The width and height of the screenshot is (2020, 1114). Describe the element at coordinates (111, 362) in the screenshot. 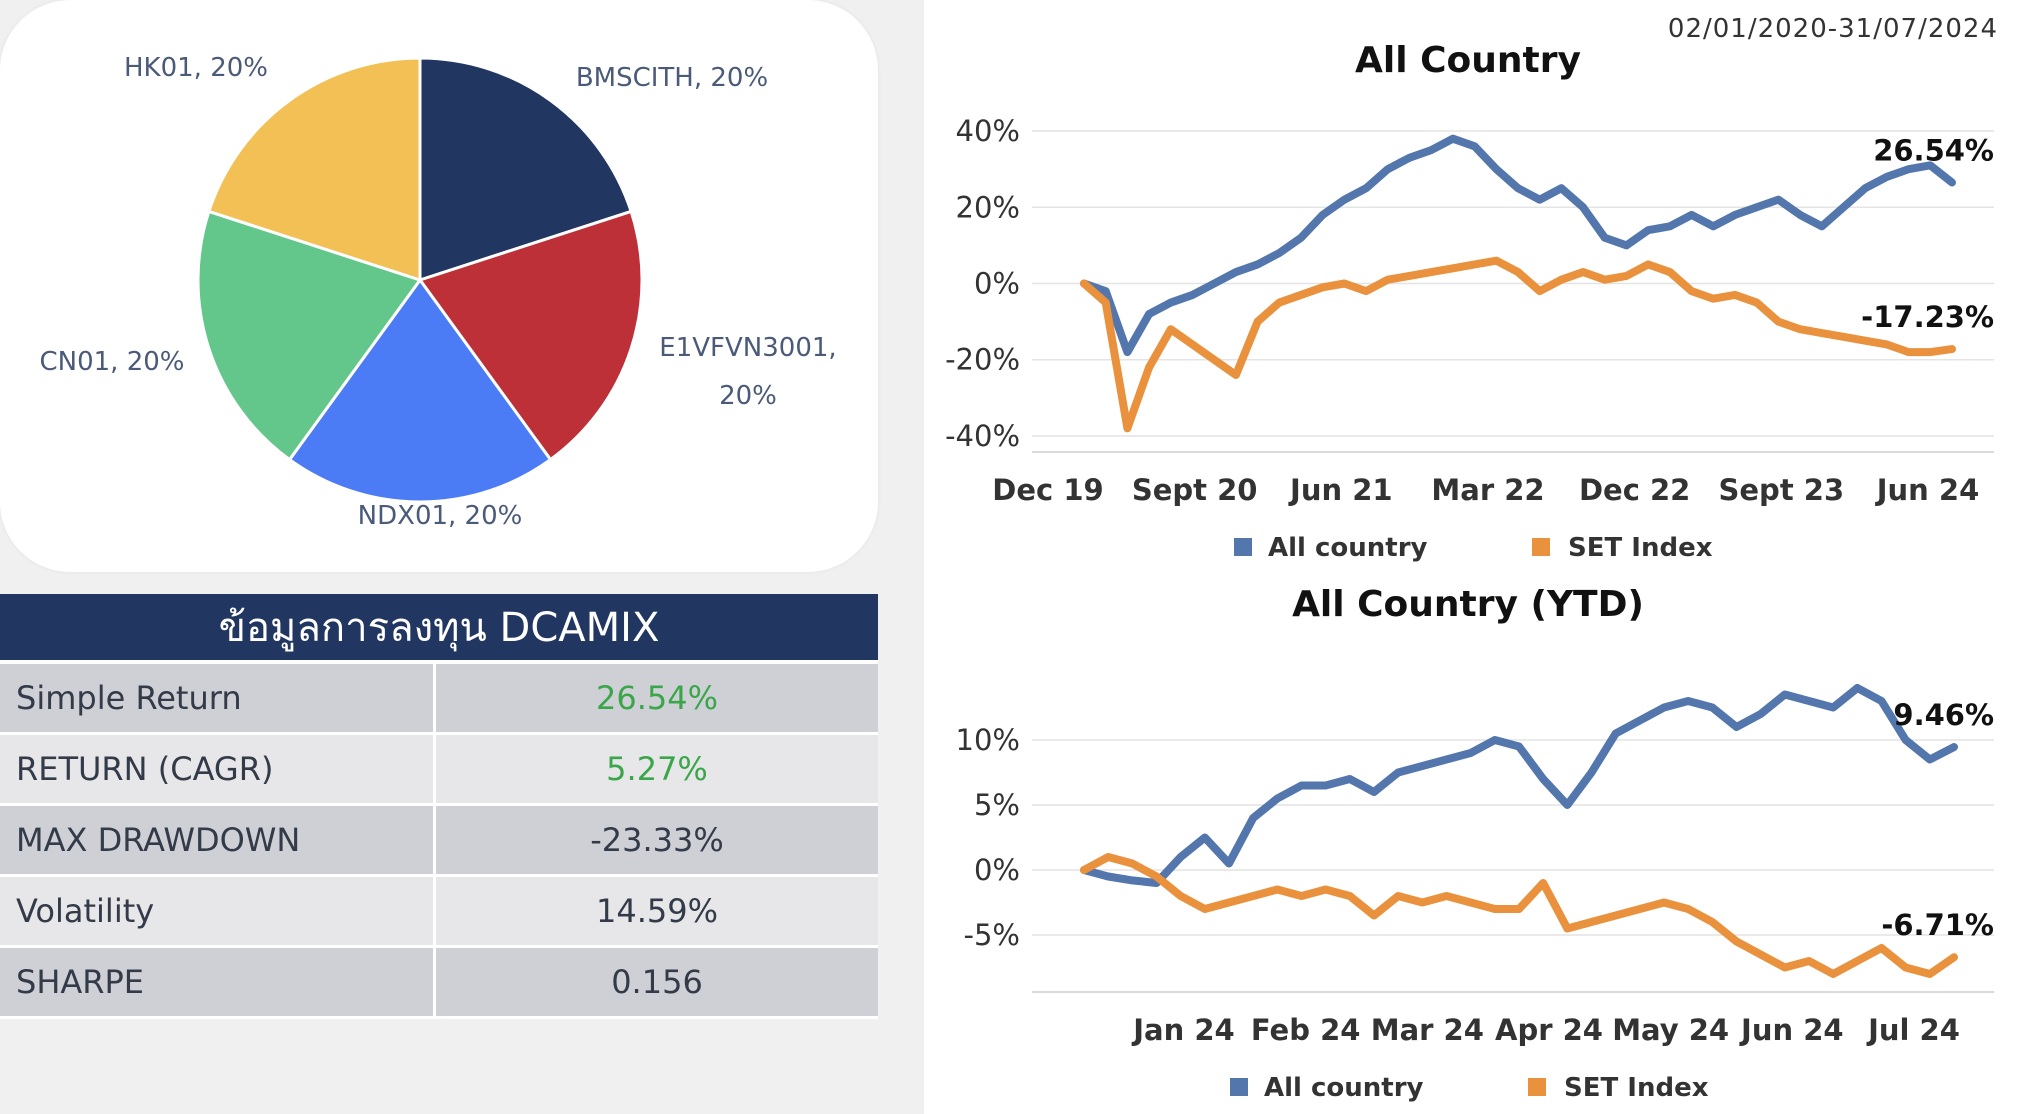

I see `pie-label-cn01: CN01, 20%` at that location.